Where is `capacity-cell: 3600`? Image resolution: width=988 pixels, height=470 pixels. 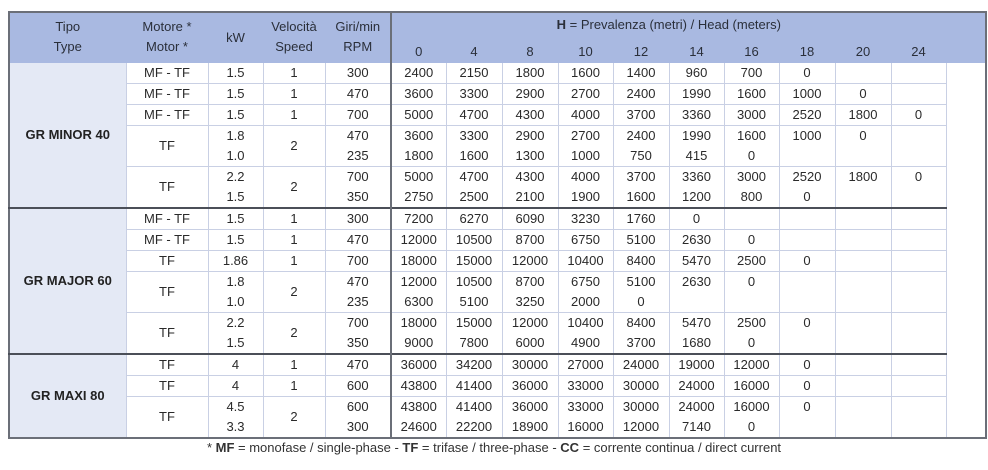
capacity-cell: 3600 is located at coordinates (418, 94).